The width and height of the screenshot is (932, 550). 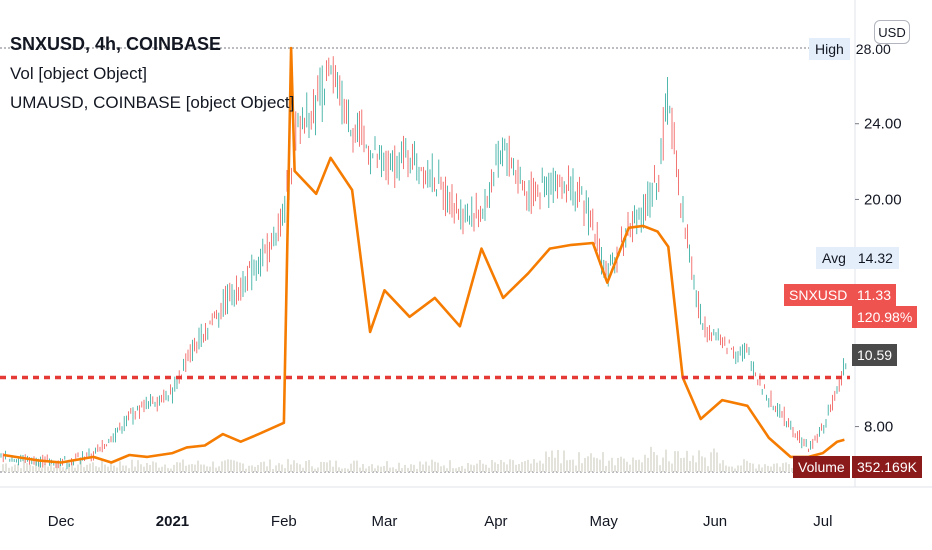 What do you see at coordinates (152, 102) in the screenshot?
I see `legend-compare-symbol: UMAUSD, COINBASE [object Object]` at bounding box center [152, 102].